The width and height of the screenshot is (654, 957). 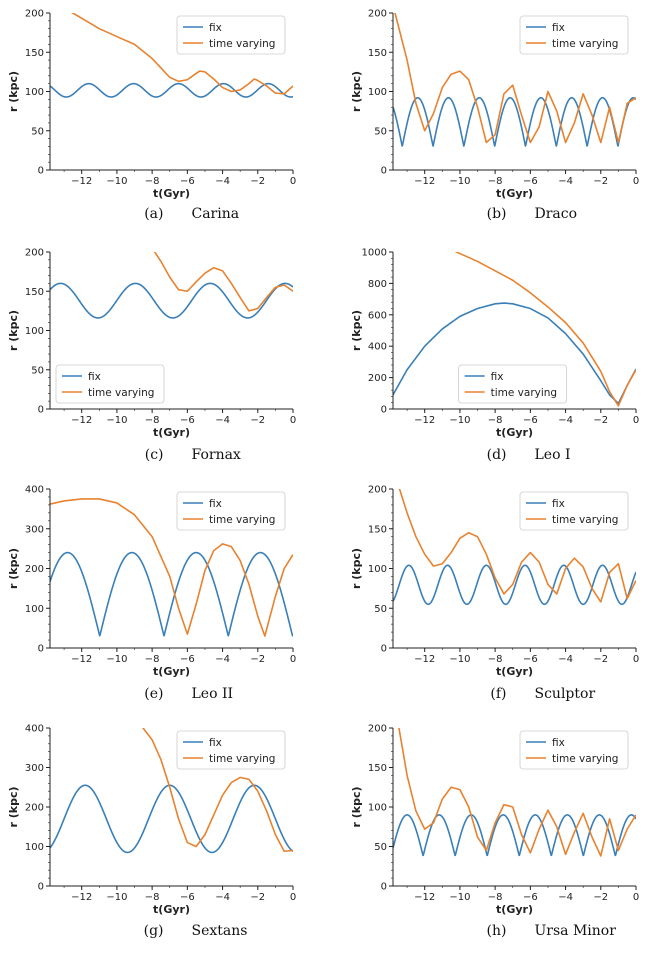 I want to click on caption-letter: (c), so click(x=154, y=455).